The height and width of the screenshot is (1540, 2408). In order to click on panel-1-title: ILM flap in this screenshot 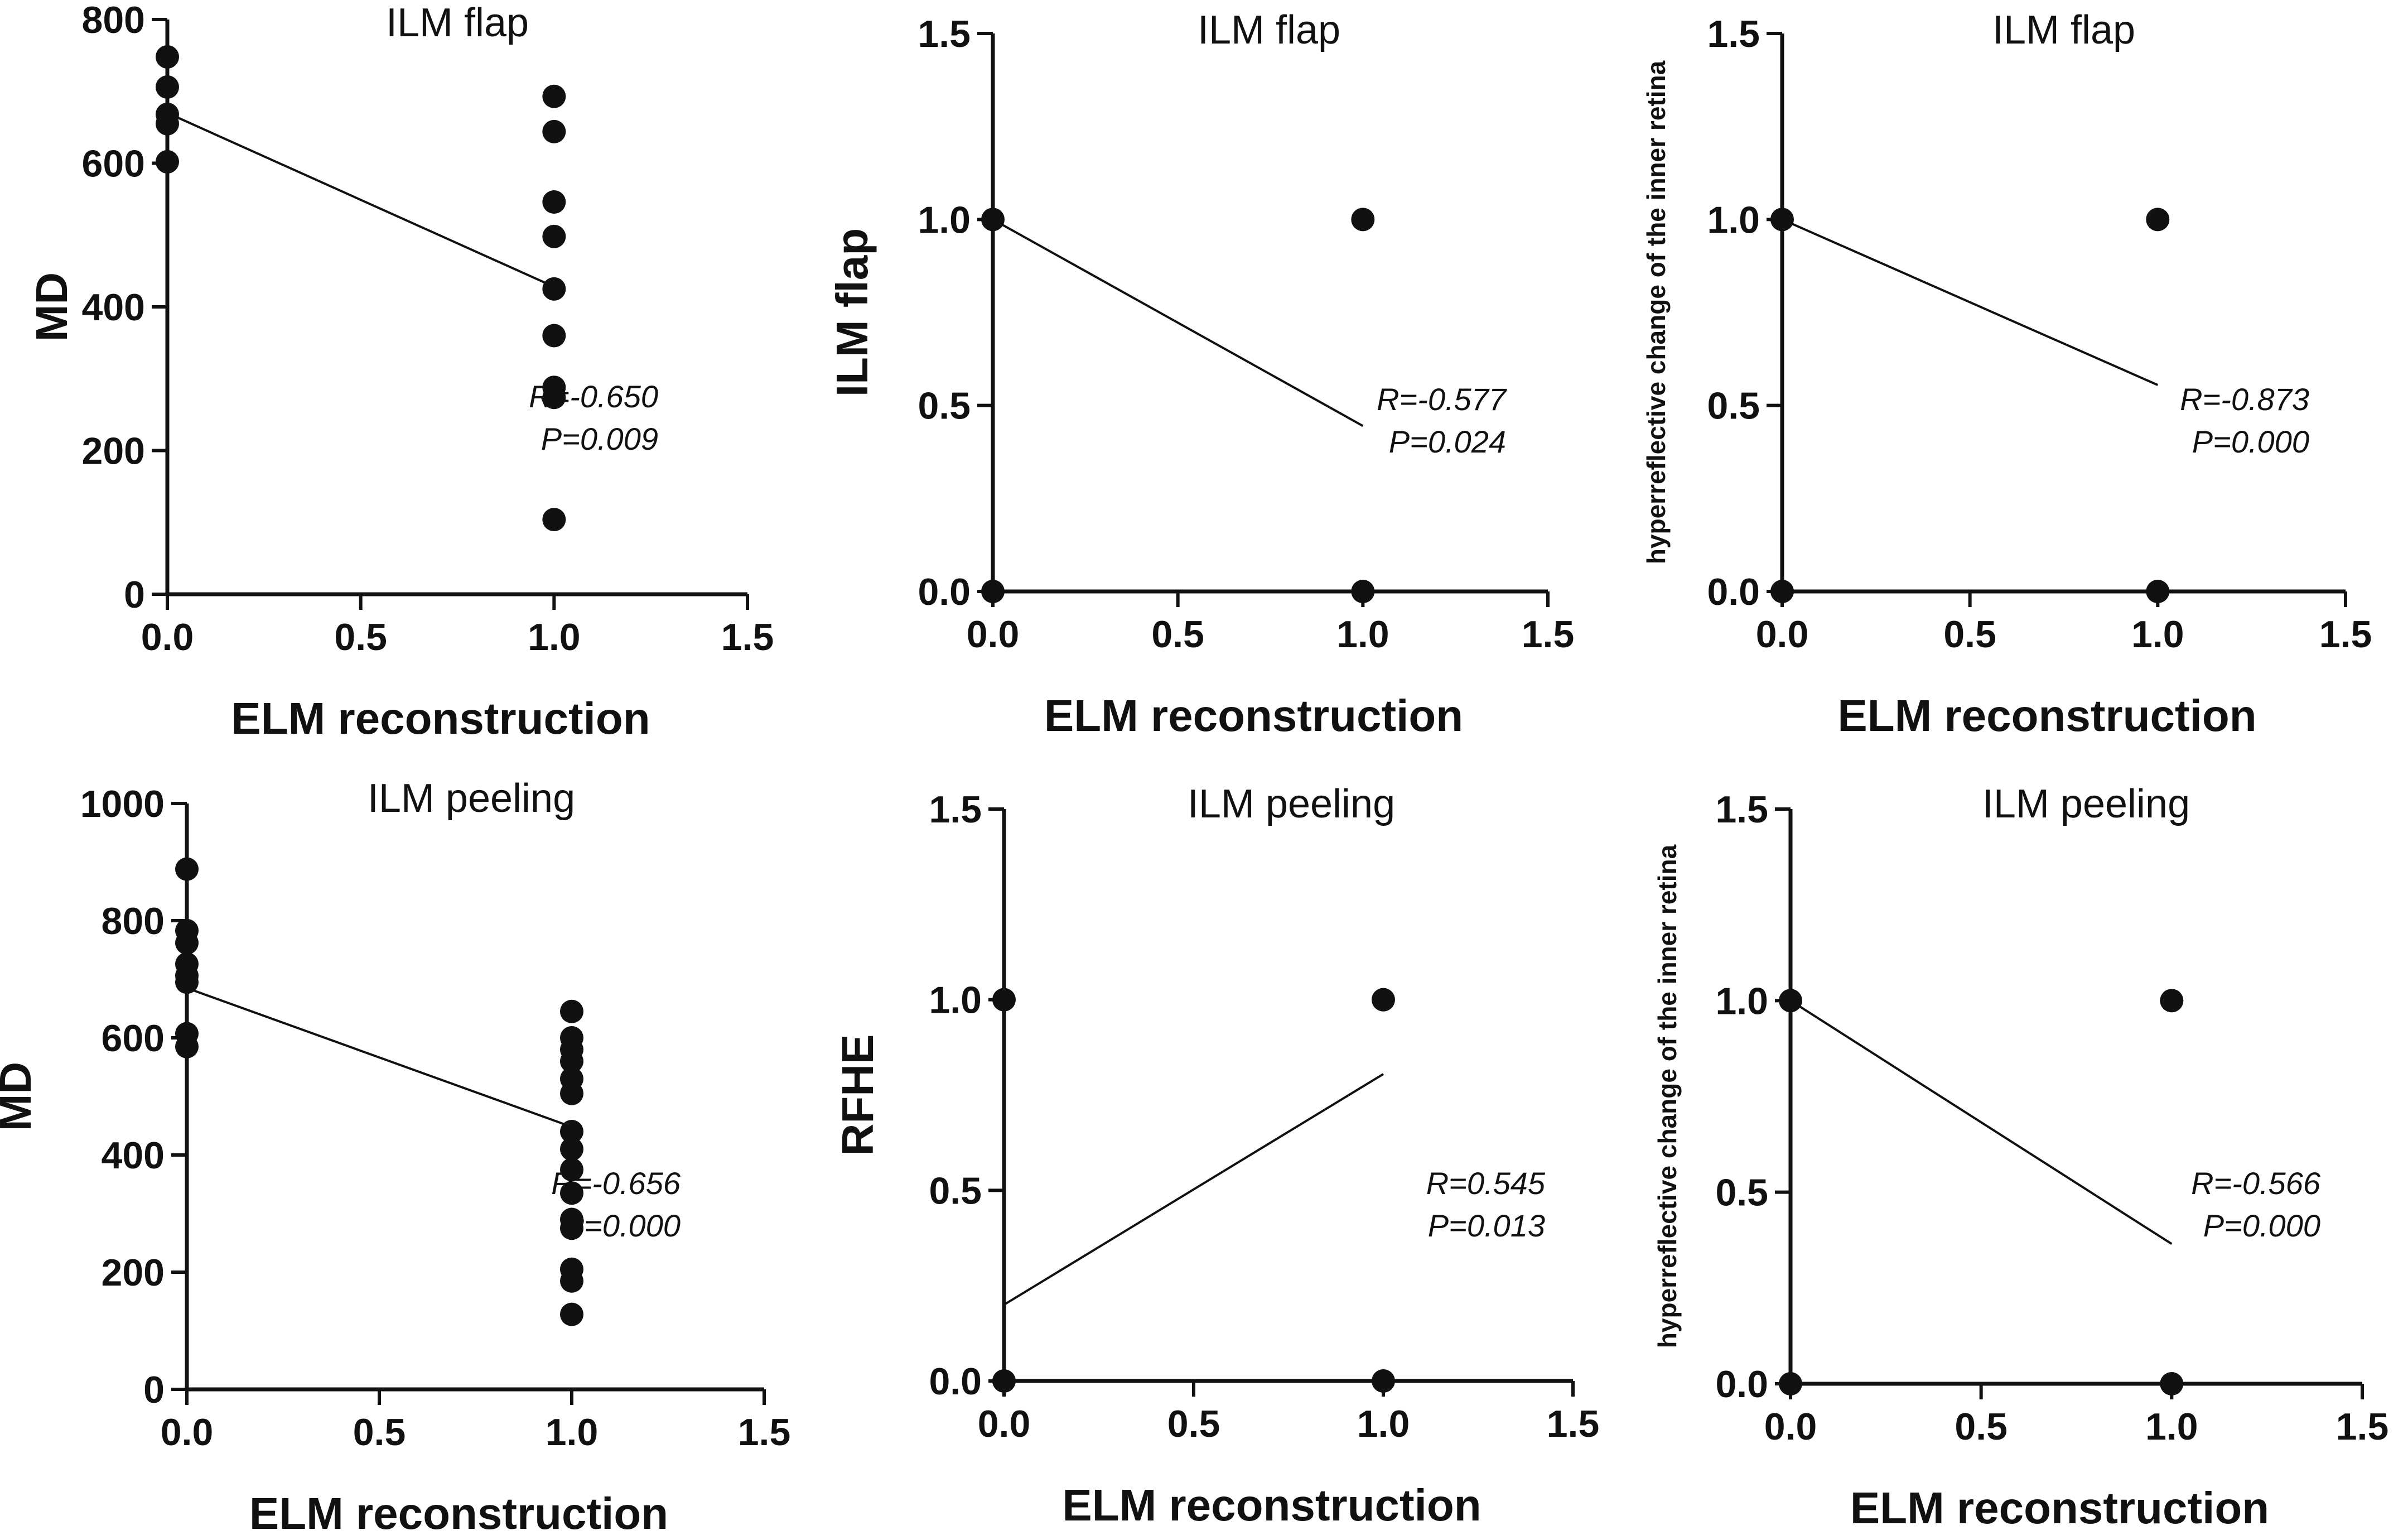, I will do `click(457, 23)`.